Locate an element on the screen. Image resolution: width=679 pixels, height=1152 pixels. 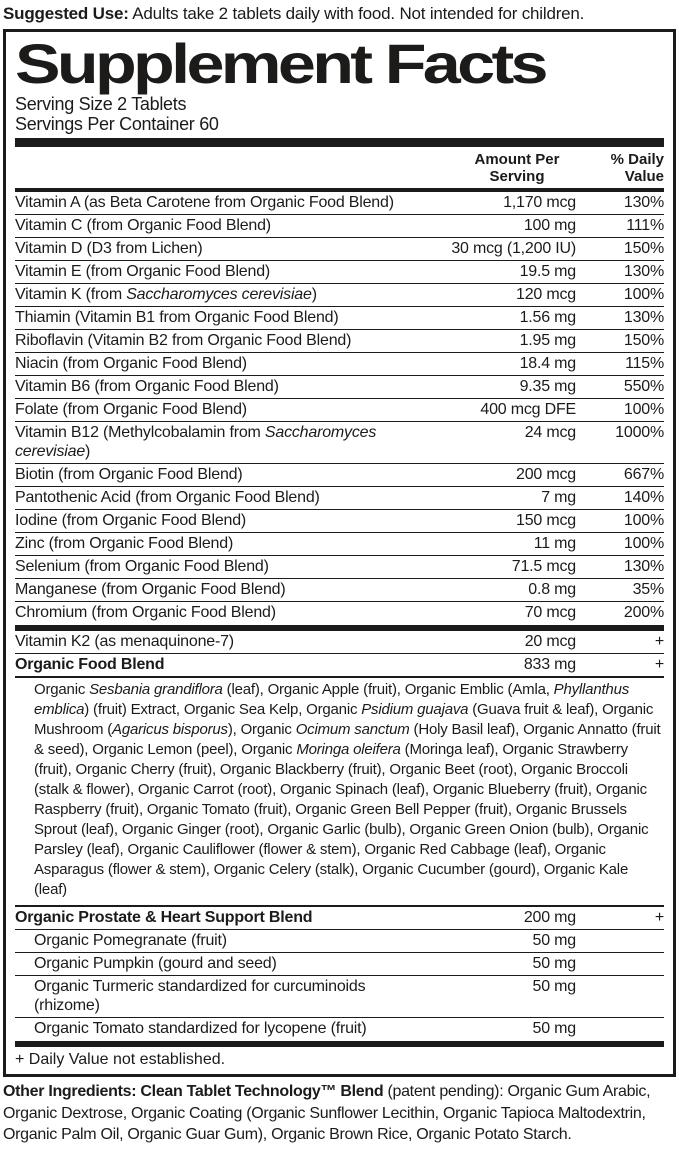
text-segment: (Guava fruit & leaf), Organic Mushroom ( is located at coordinates (344, 719).